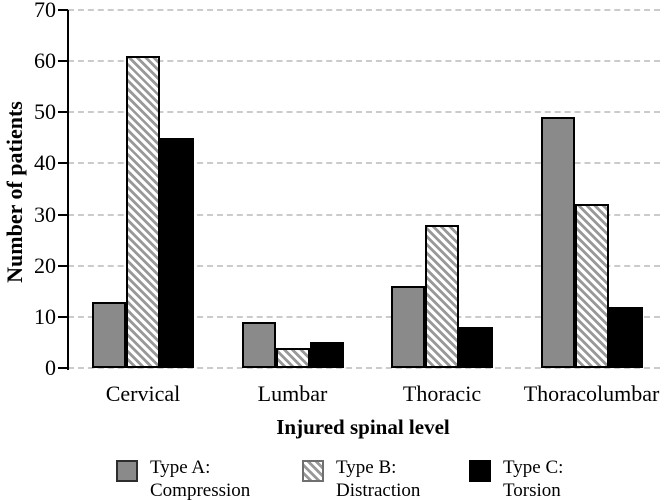 This screenshot has width=667, height=500. What do you see at coordinates (292, 357) in the screenshot?
I see `bar-type-b-lumbar` at bounding box center [292, 357].